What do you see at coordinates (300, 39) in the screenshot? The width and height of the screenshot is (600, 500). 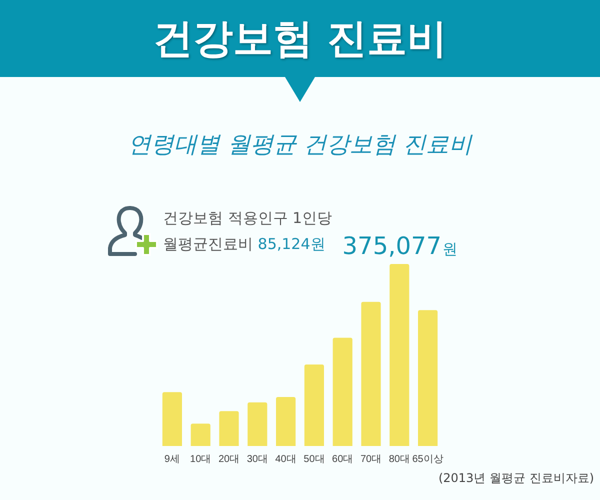 I see `chart-title: 건강보험 진료비` at bounding box center [300, 39].